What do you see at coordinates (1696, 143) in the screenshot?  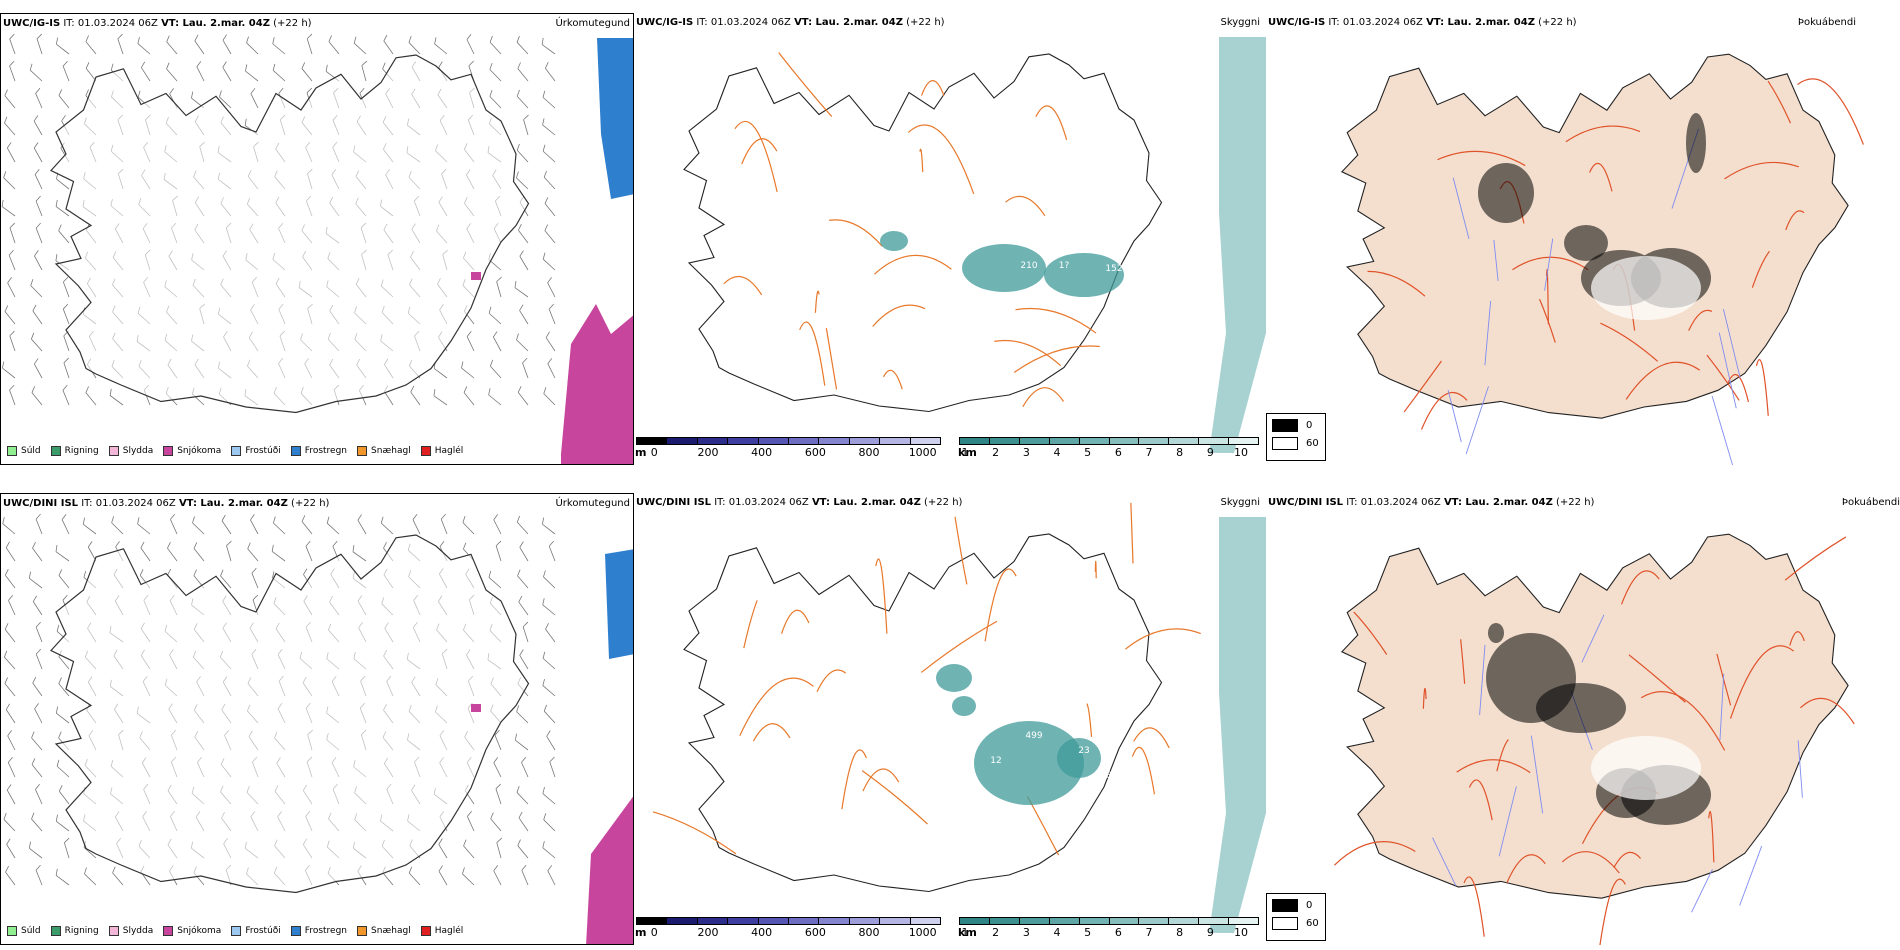 I see `fog-area` at bounding box center [1696, 143].